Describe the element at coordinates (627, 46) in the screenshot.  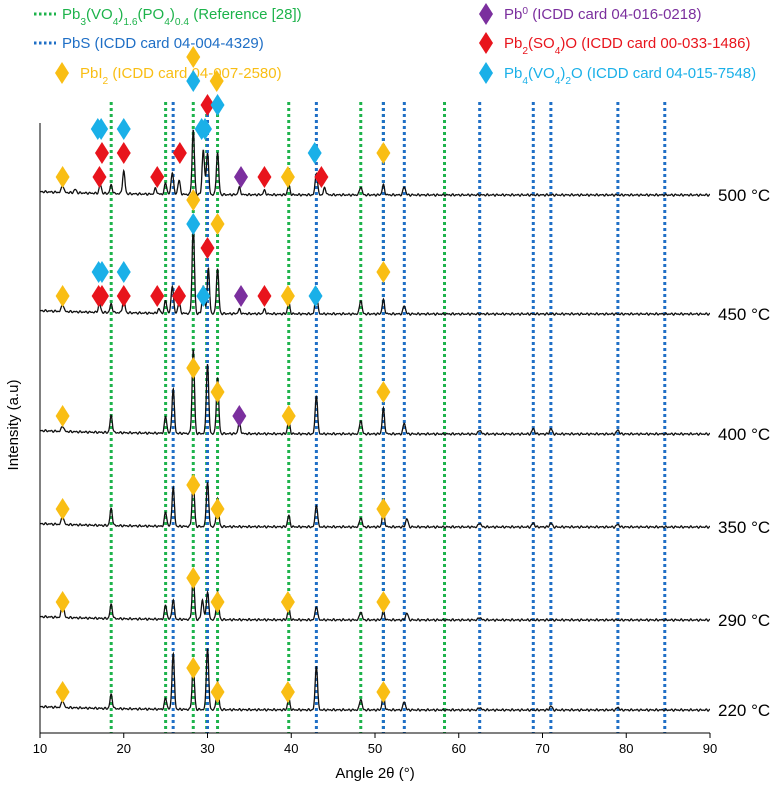
I see `legend-label-pbso4o: Pb2(SO4)O (ICDD card 00-033-1486)` at that location.